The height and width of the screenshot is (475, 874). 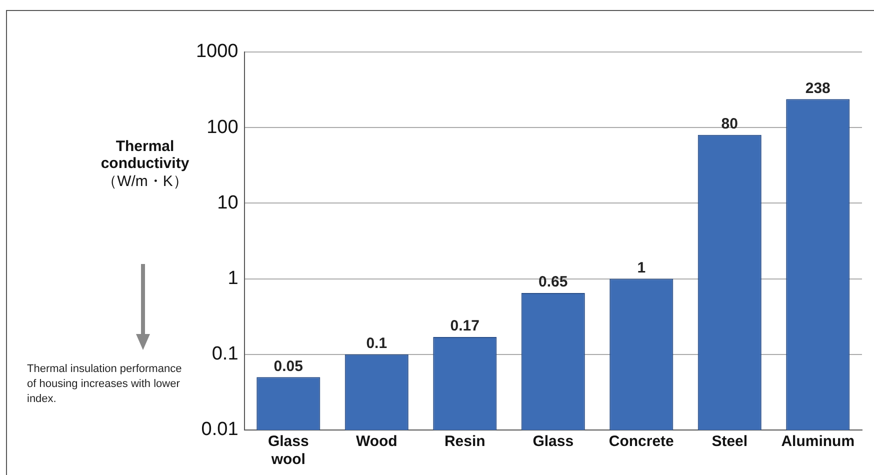 I want to click on x-tick-label: Resin, so click(x=465, y=441).